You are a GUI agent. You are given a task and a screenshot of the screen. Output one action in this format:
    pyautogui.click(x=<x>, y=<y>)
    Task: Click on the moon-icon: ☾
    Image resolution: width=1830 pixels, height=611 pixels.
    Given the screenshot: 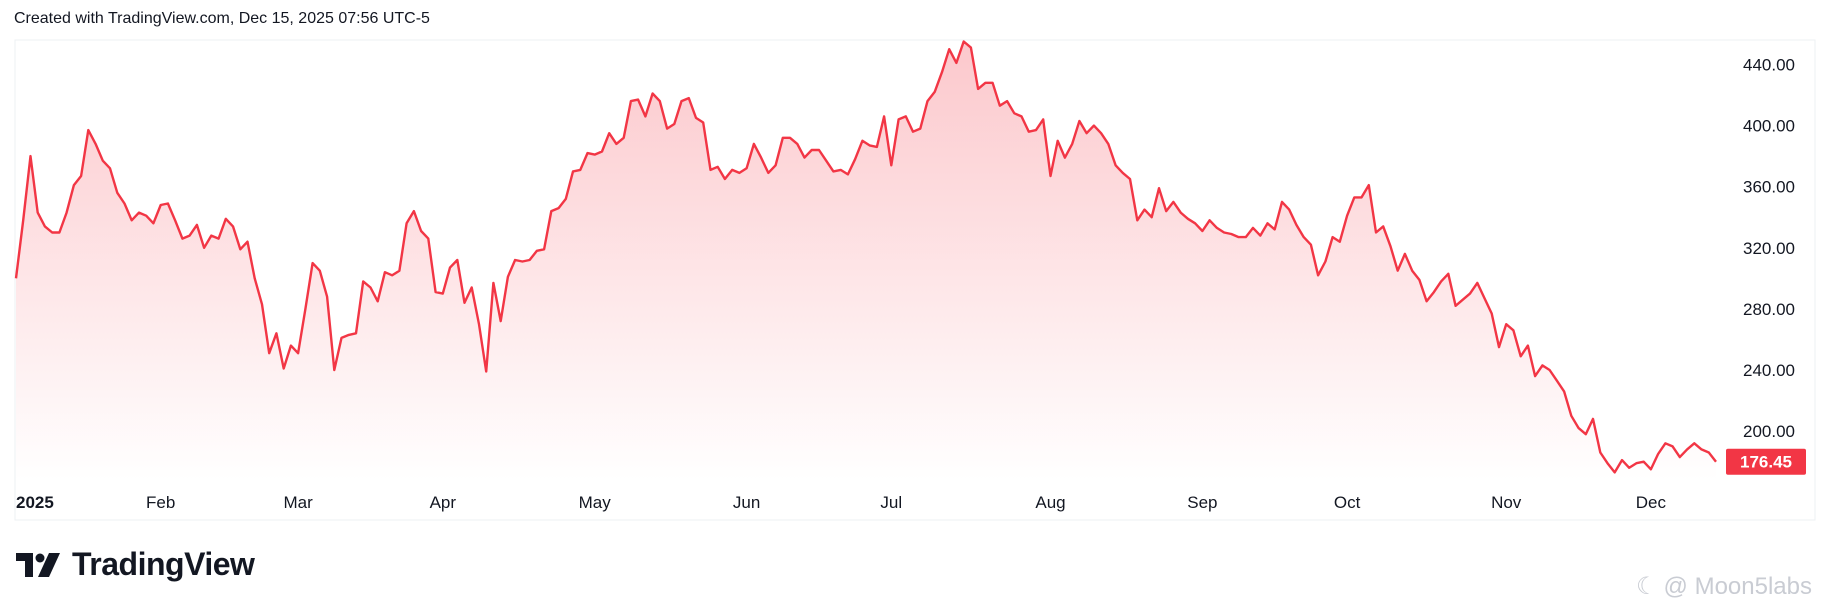 What is the action you would take?
    pyautogui.click(x=1647, y=586)
    